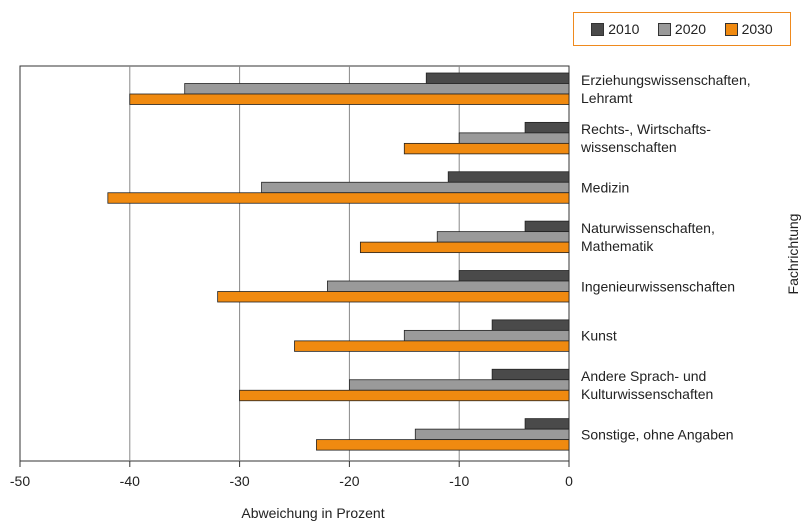 The height and width of the screenshot is (522, 803). What do you see at coordinates (731, 29) in the screenshot?
I see `legend-swatch-2030` at bounding box center [731, 29].